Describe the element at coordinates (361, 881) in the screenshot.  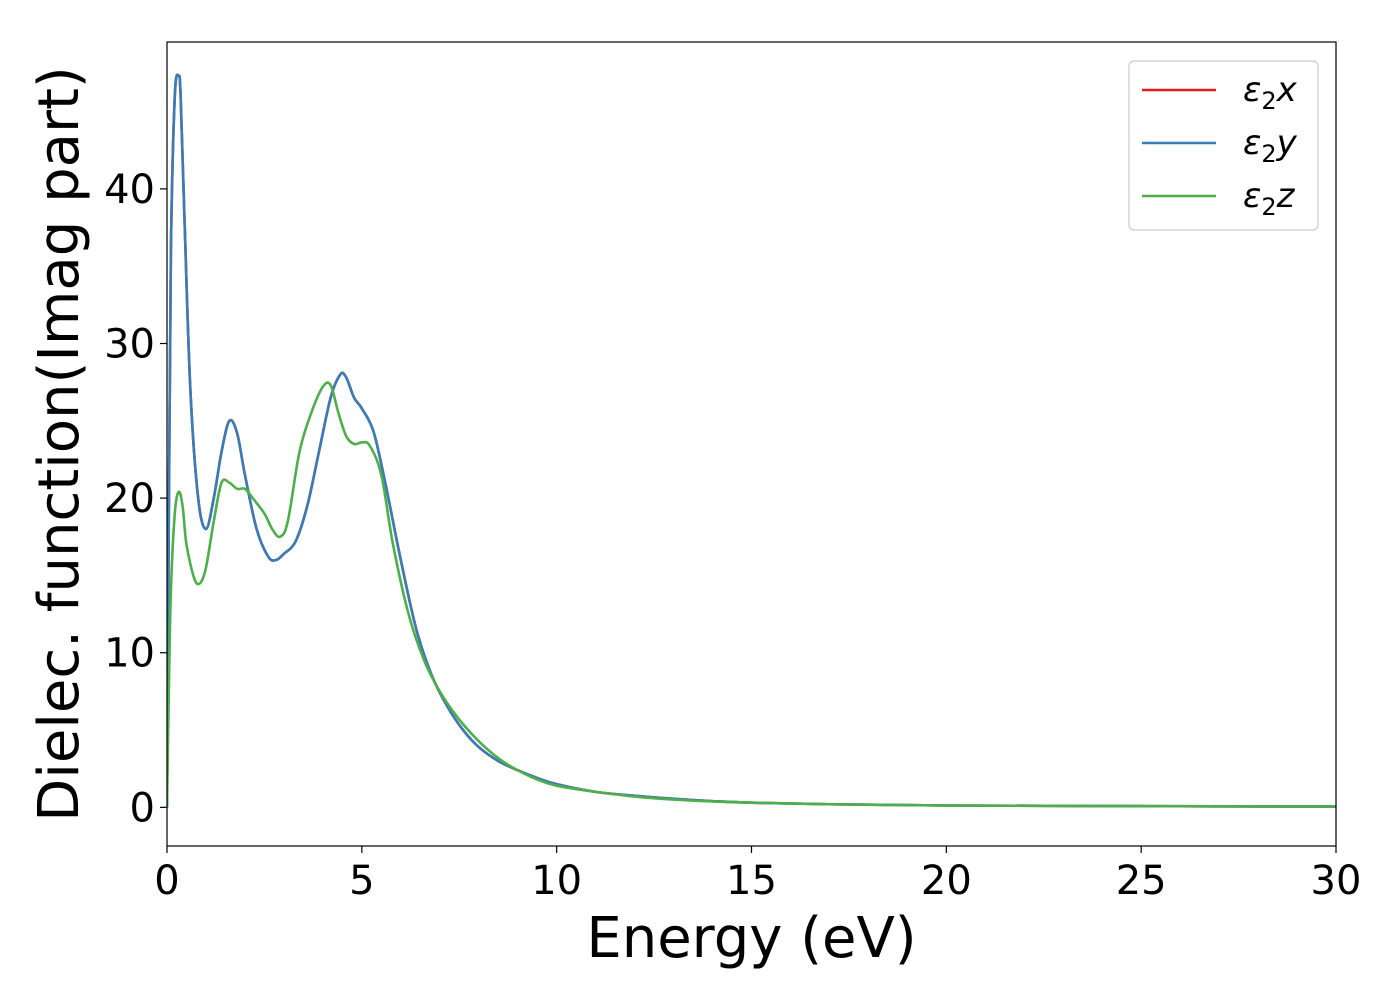
I see `x-tick-label: 5` at that location.